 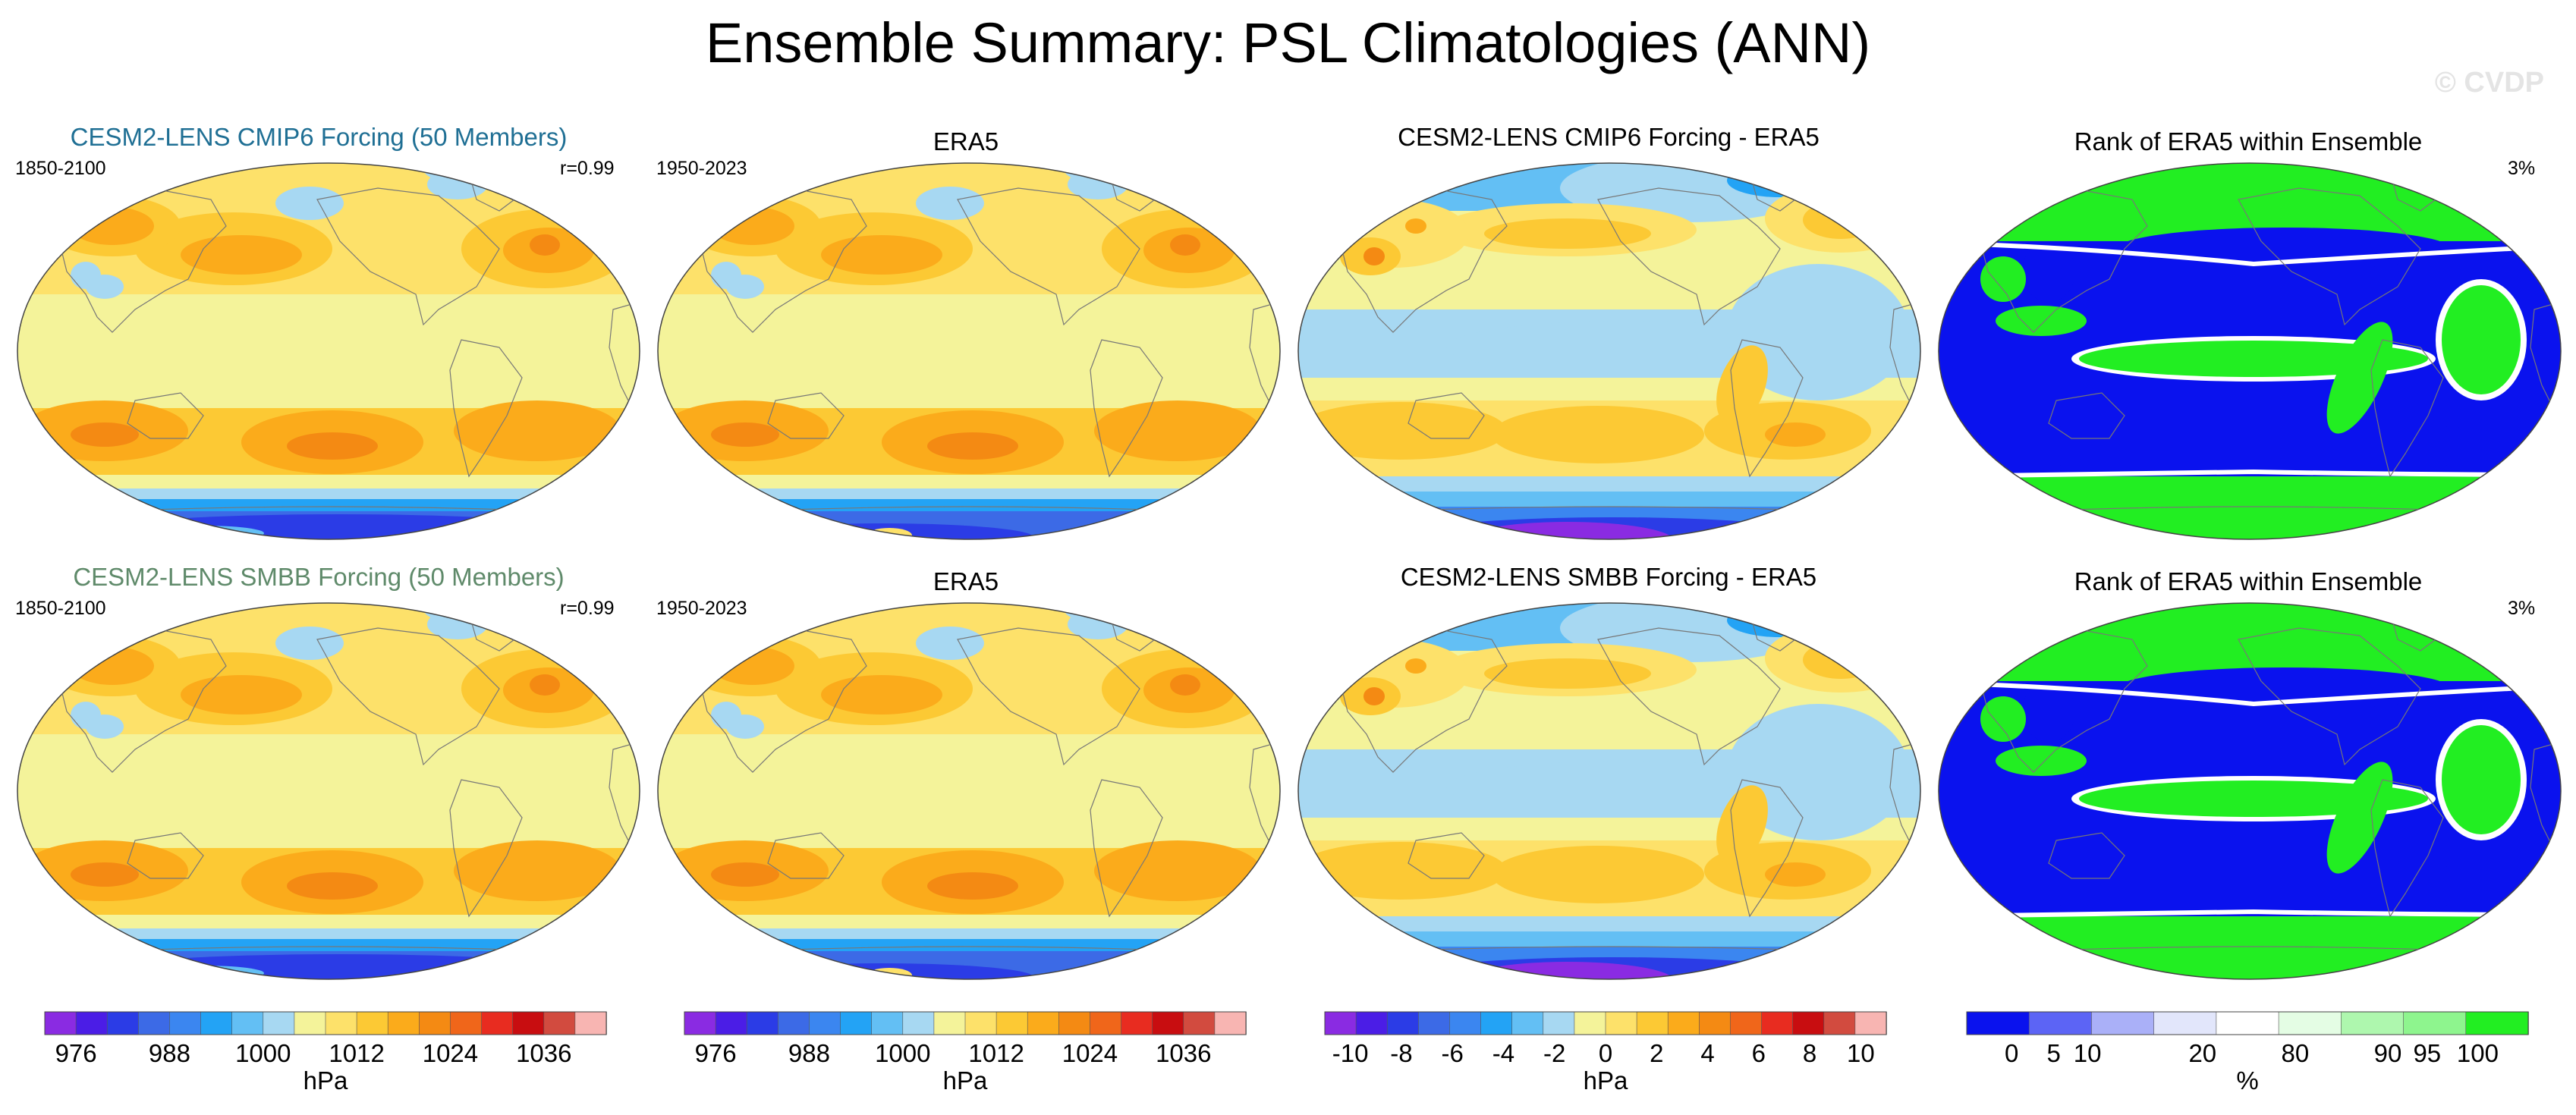 What do you see at coordinates (2296, 1053) in the screenshot?
I see `colorbar-rank-tick-label: 80` at bounding box center [2296, 1053].